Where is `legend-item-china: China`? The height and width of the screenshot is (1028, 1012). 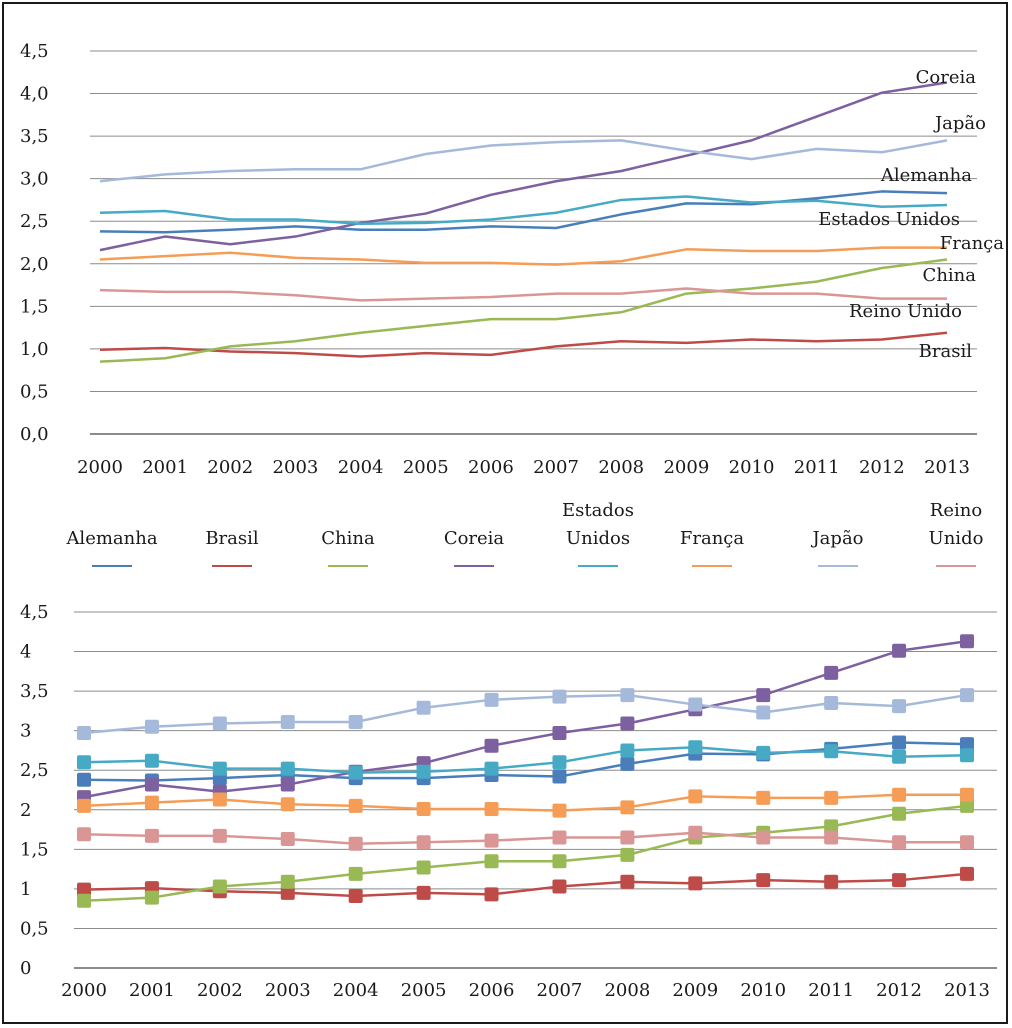 legend-item-china: China is located at coordinates (348, 547).